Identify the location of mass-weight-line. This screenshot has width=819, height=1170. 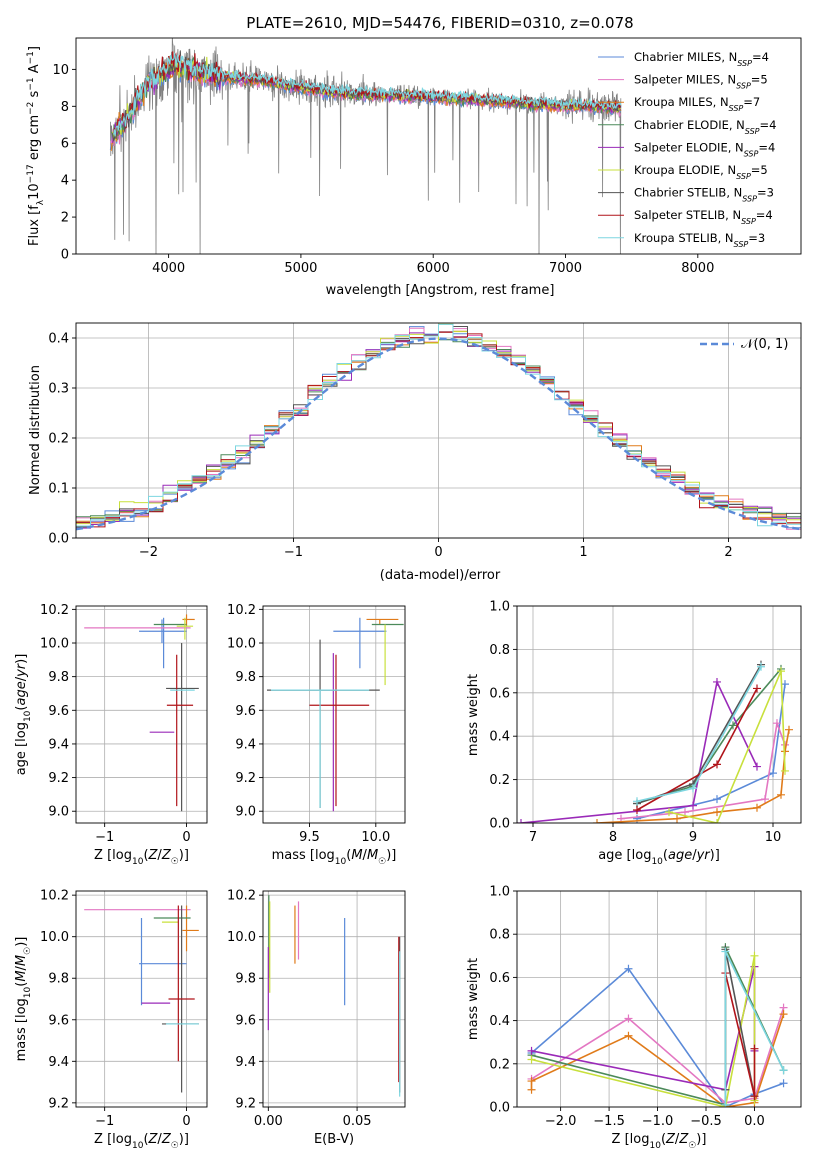
(657, 1037).